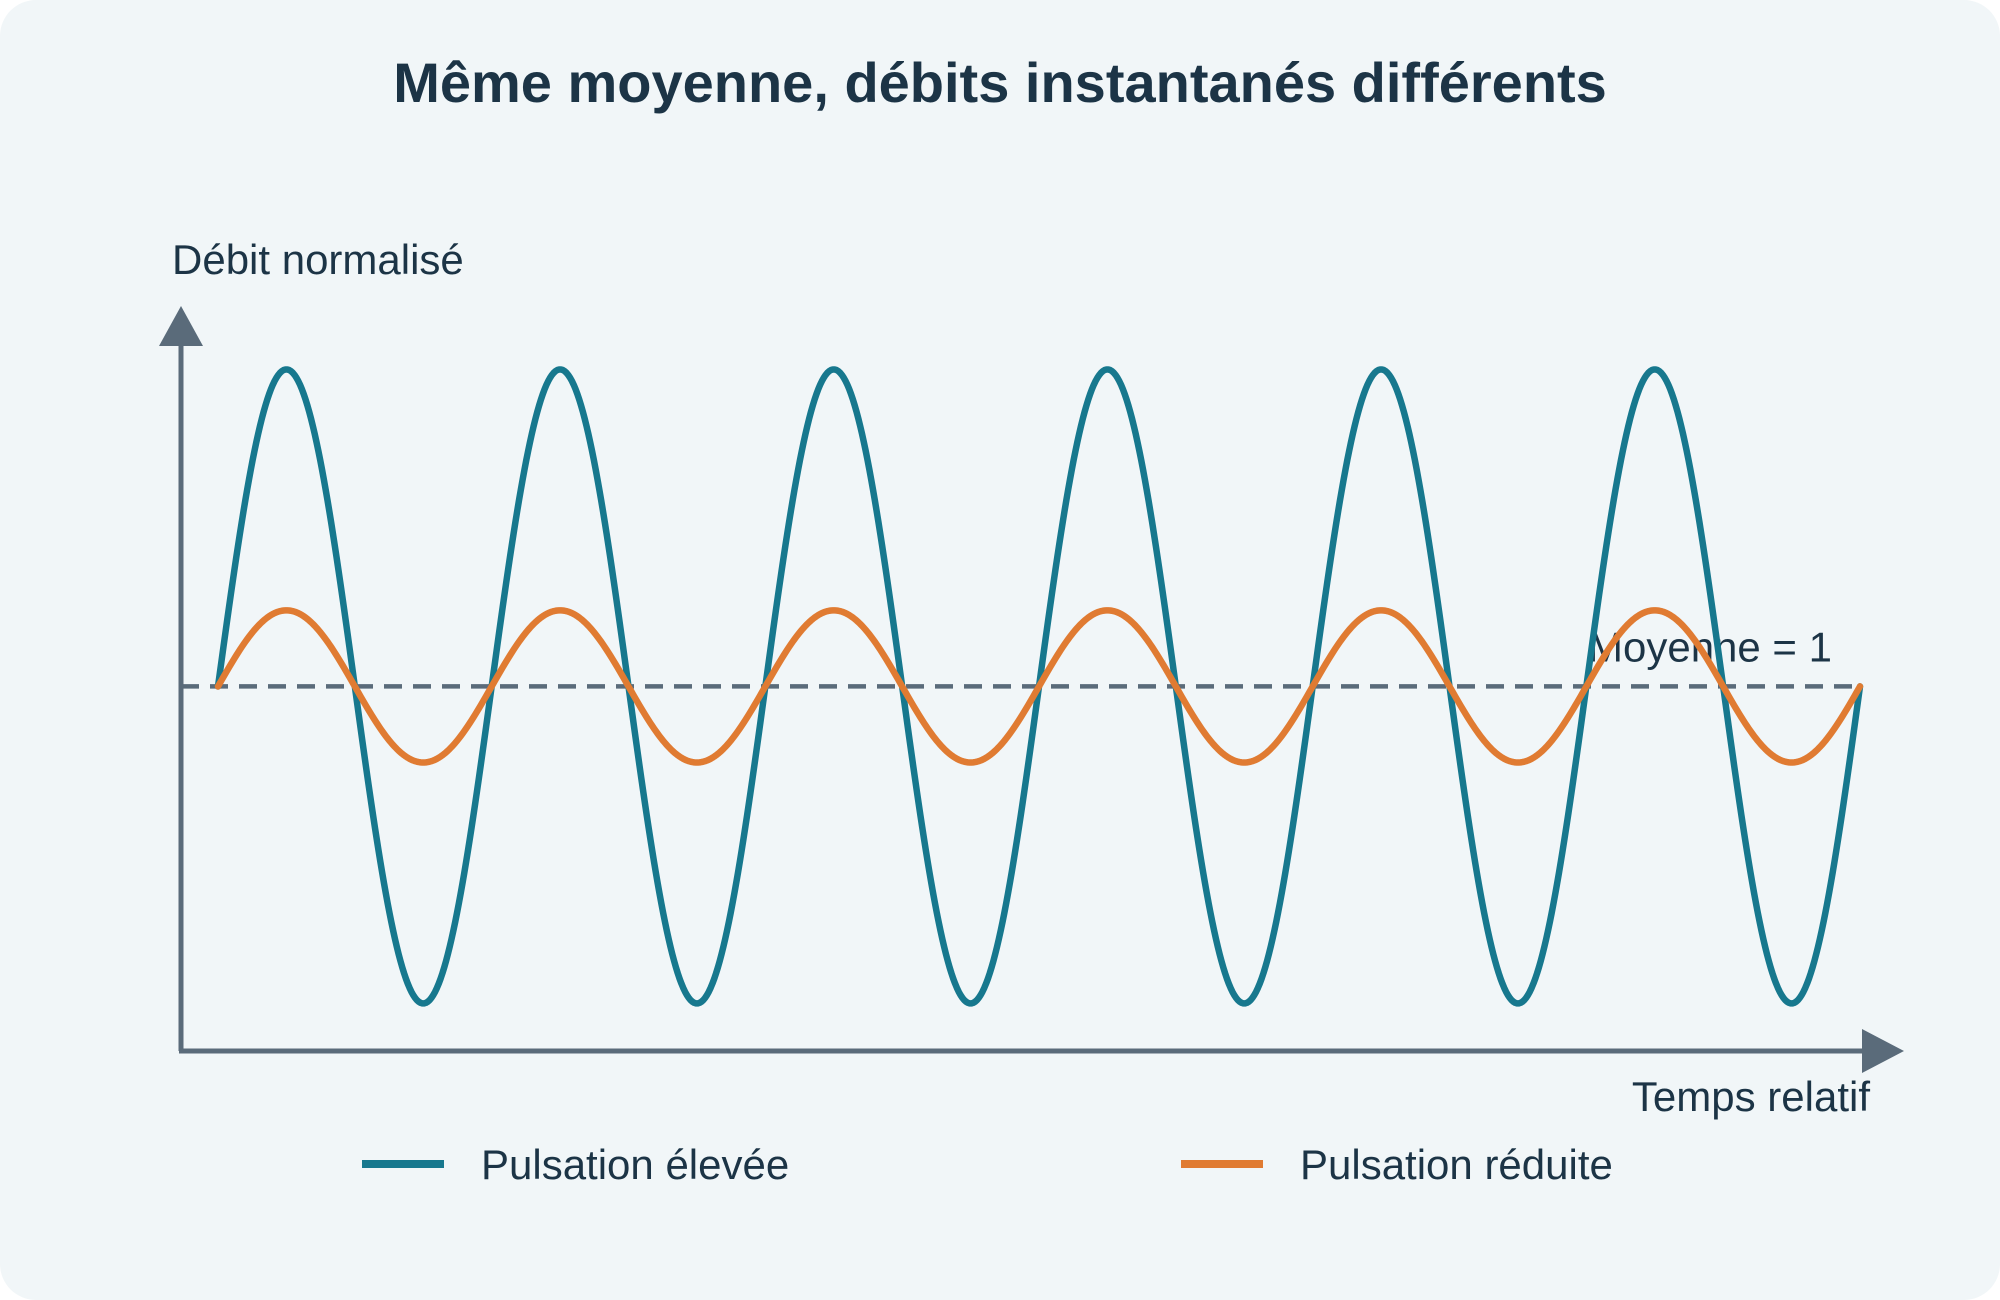  I want to click on y-axis-arrowhead, so click(181, 326).